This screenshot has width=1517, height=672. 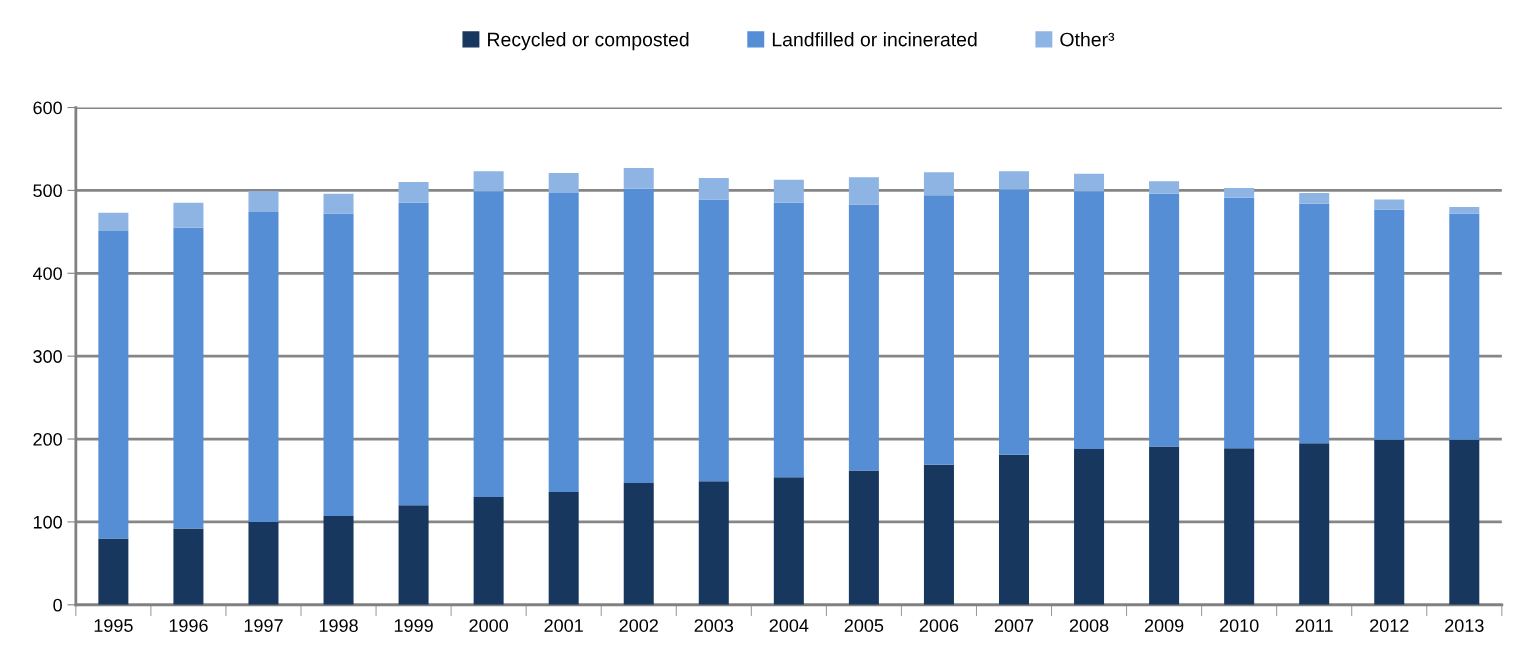 I want to click on x-tick-label: 2000, so click(x=489, y=625).